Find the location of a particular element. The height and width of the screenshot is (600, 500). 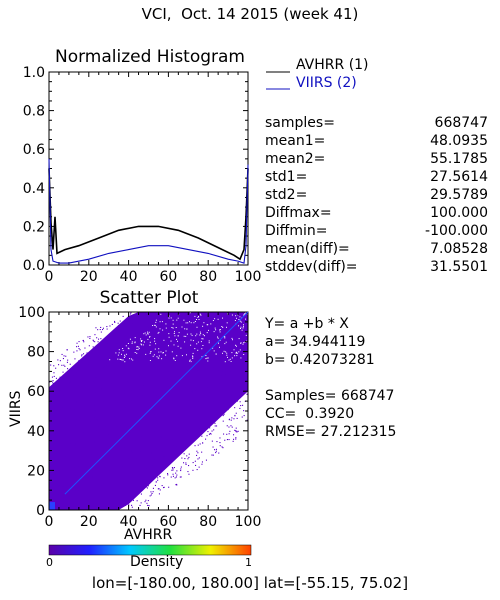

x-tick-label: 20 is located at coordinates (89, 522).